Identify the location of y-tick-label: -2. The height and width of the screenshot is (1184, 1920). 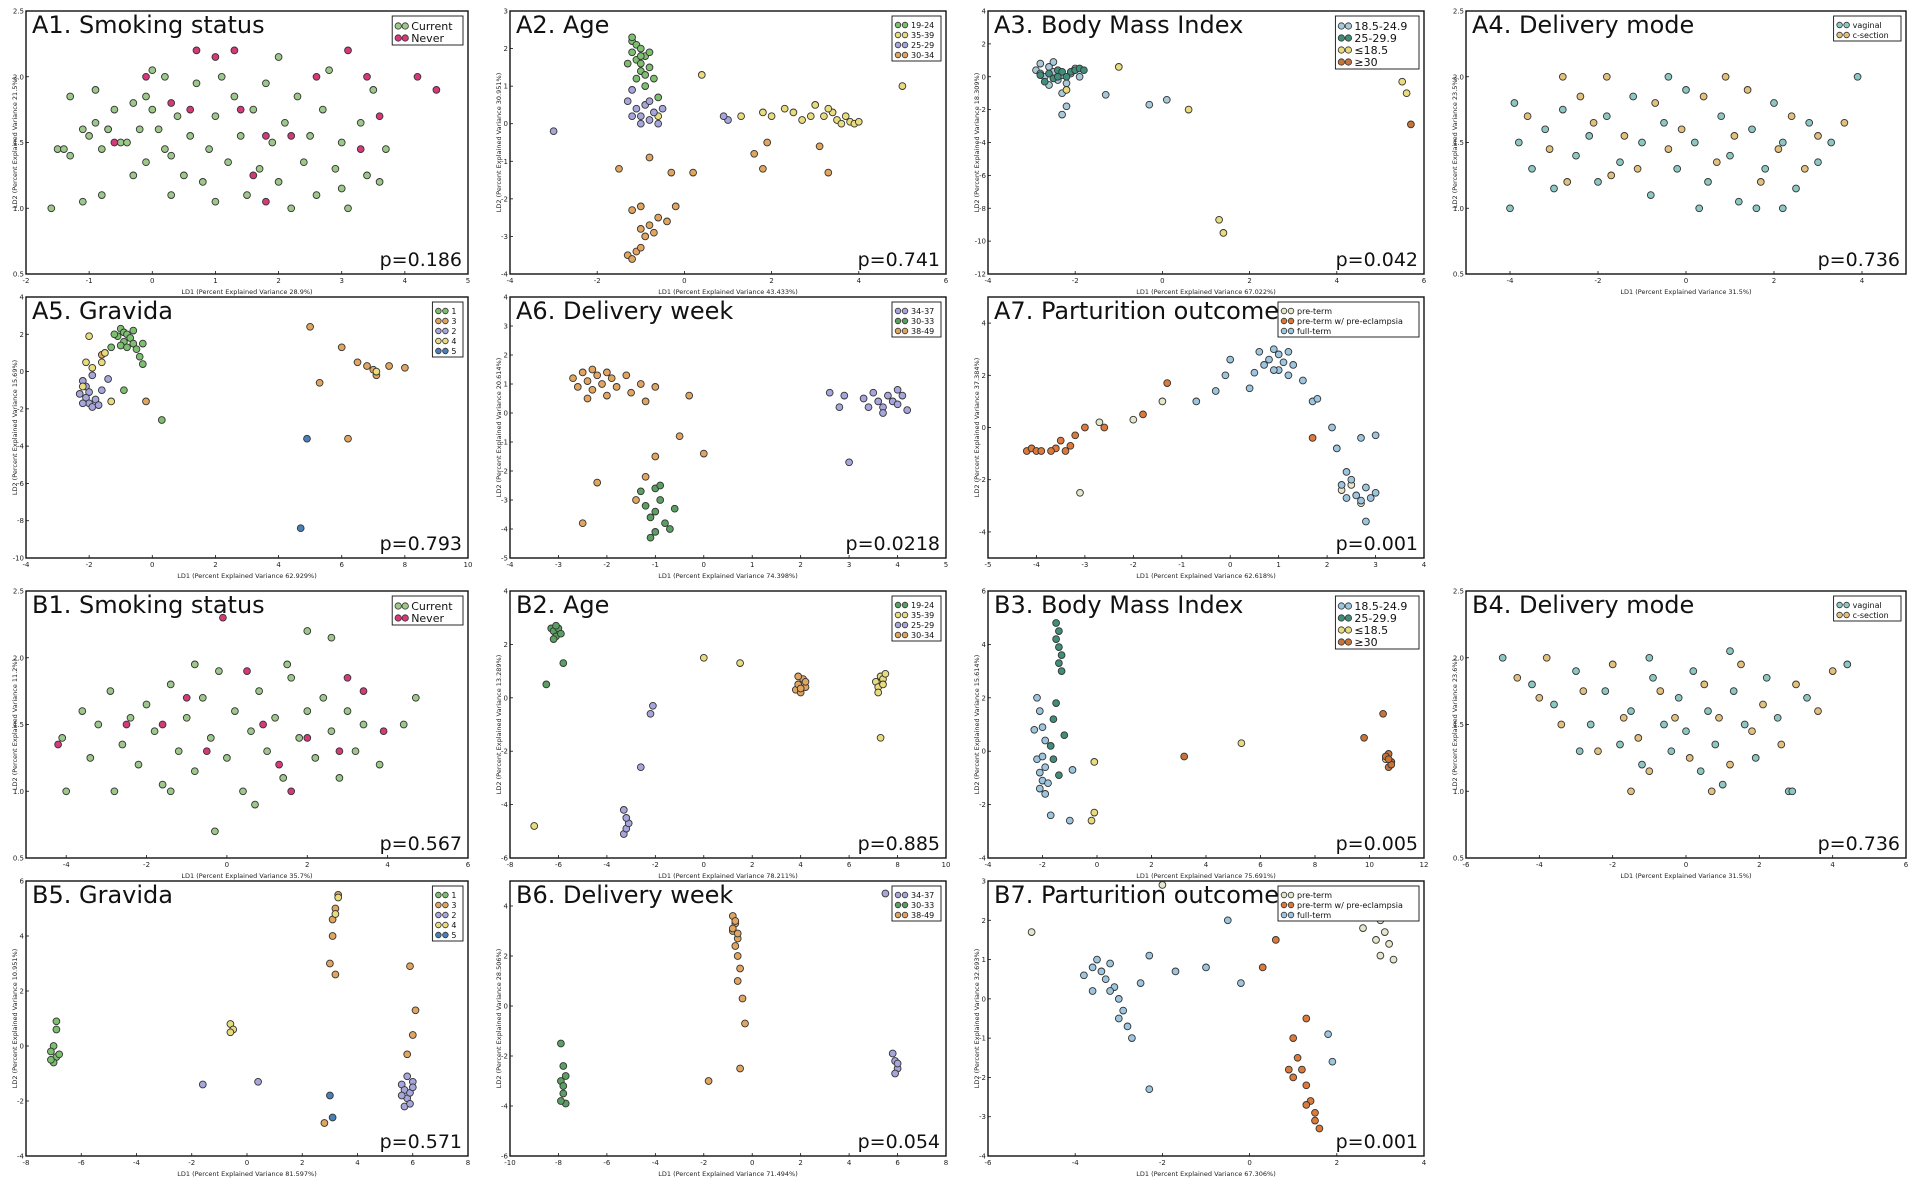
(504, 1057).